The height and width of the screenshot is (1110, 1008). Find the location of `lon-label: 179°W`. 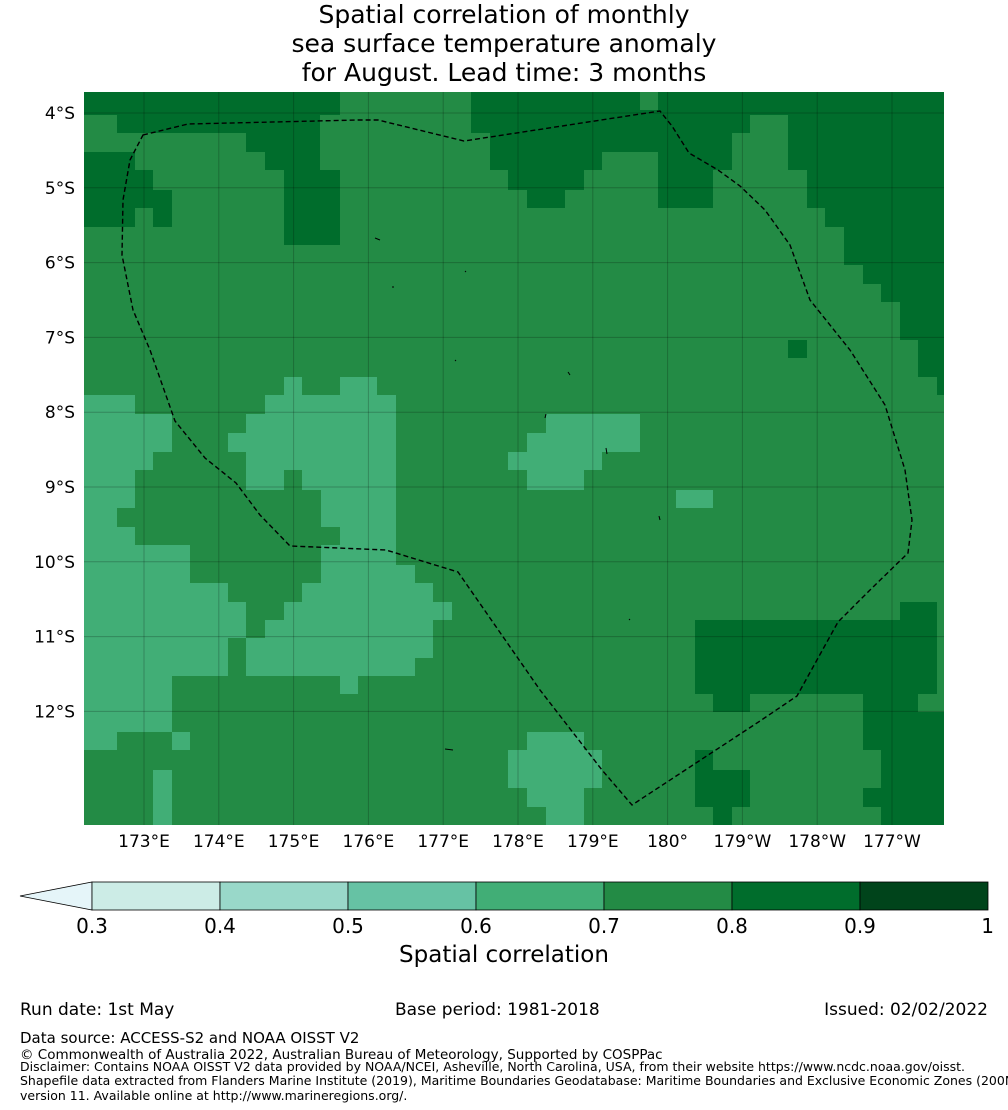

lon-label: 179°W is located at coordinates (743, 842).